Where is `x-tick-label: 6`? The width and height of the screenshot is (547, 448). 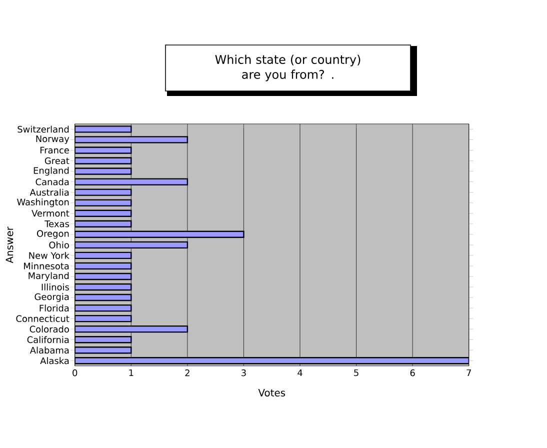 x-tick-label: 6 is located at coordinates (412, 372).